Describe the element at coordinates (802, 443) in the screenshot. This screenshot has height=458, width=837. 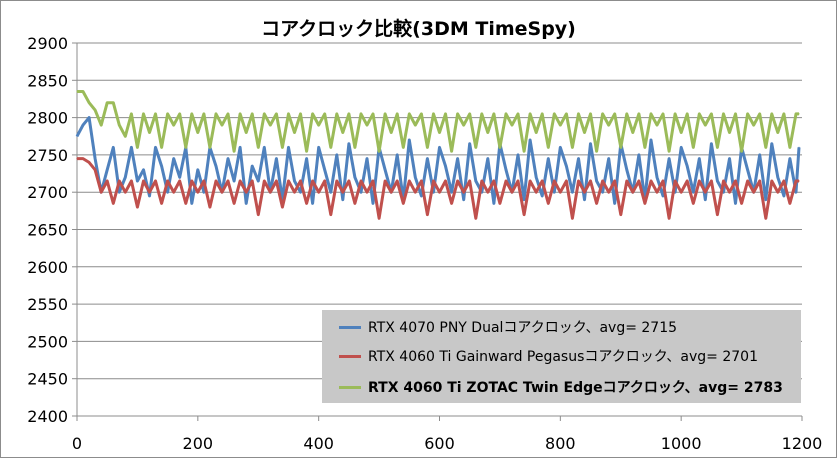
I see `x-tick-label-6: 1200` at that location.